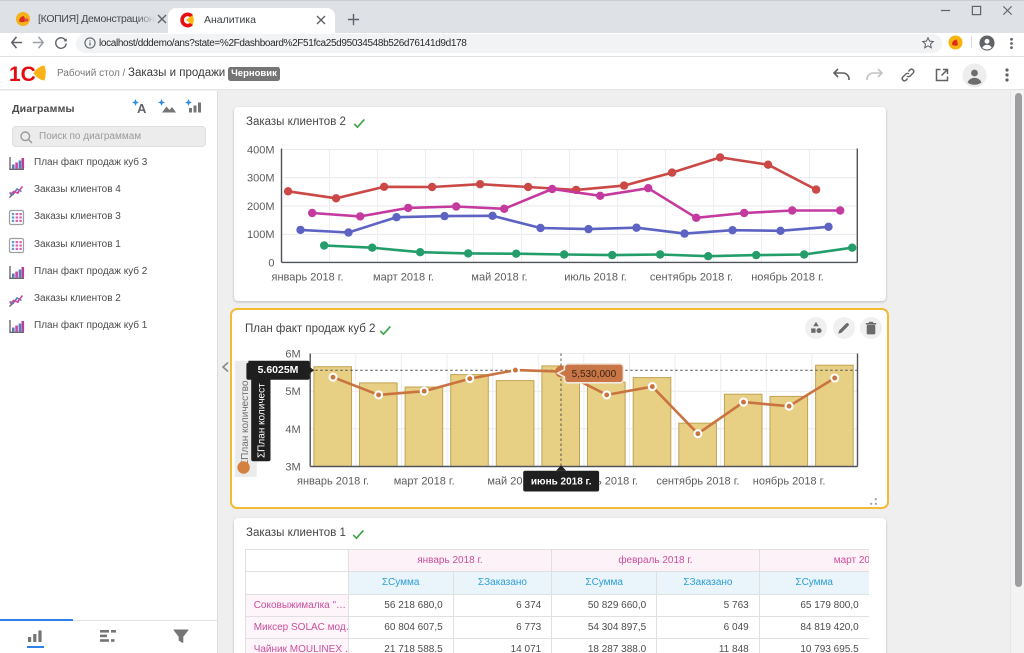 Image resolution: width=1024 pixels, height=653 pixels. I want to click on svg-text: 400M, so click(261, 151).